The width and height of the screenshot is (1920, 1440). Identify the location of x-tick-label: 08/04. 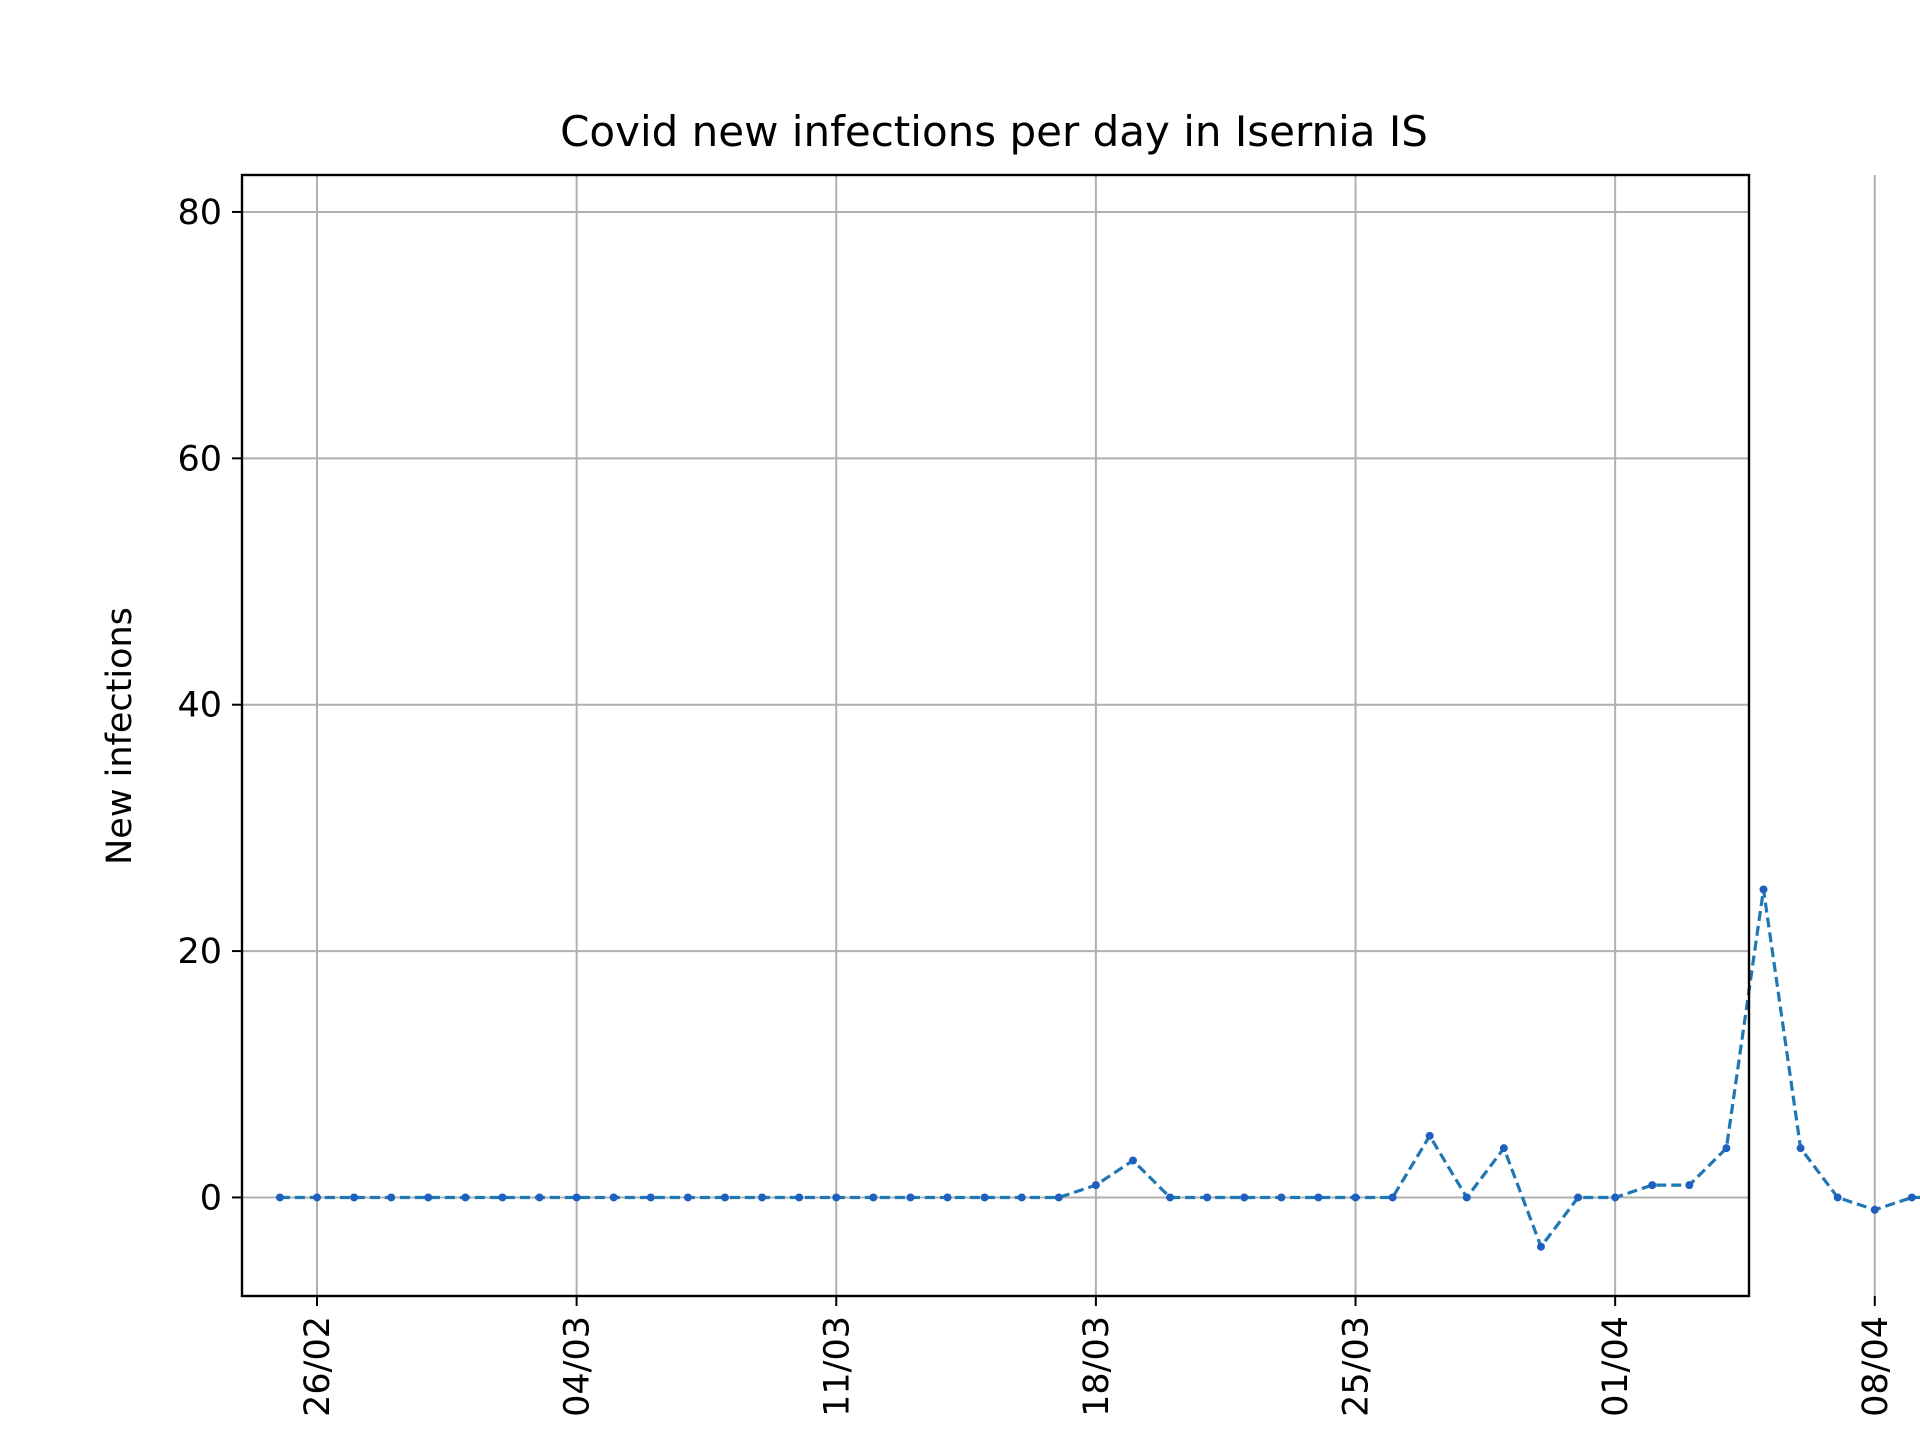
(1876, 1366).